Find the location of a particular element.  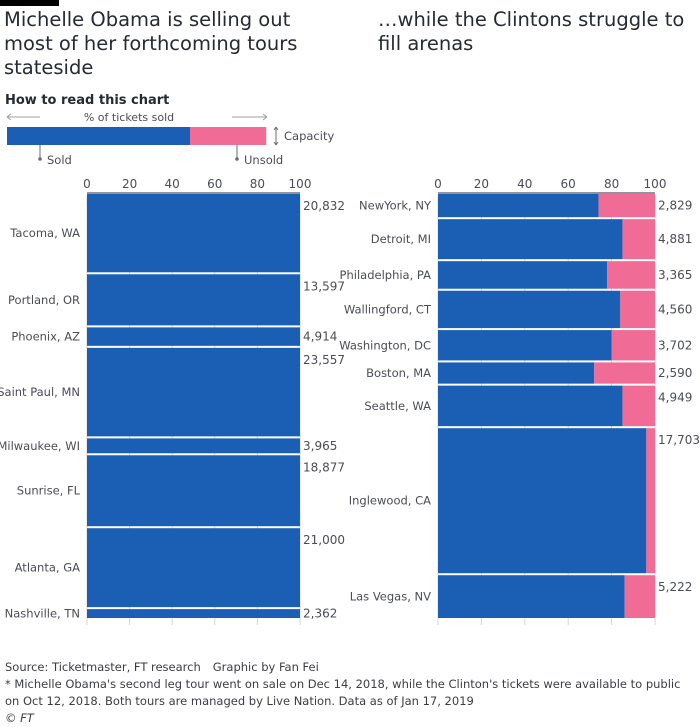

footer-copyright: © FT is located at coordinates (19, 718).